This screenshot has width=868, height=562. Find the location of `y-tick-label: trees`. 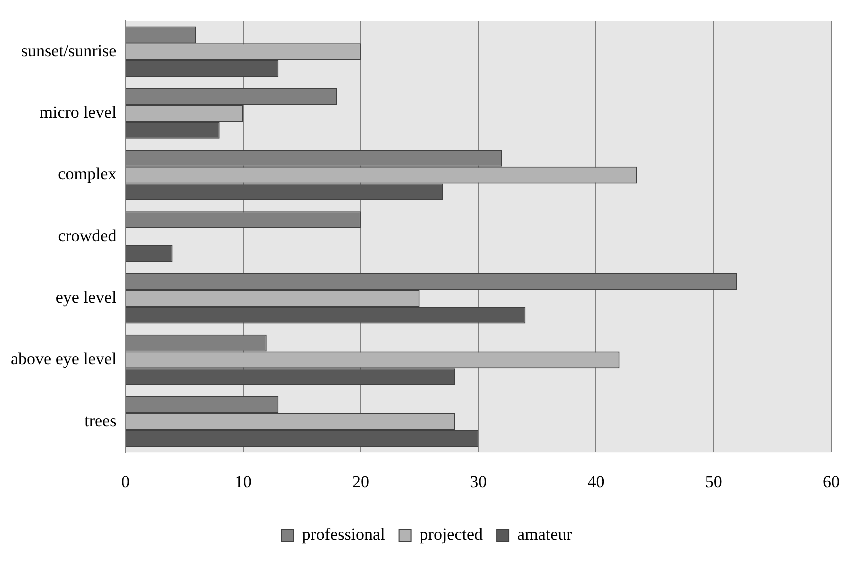

y-tick-label: trees is located at coordinates (100, 420).